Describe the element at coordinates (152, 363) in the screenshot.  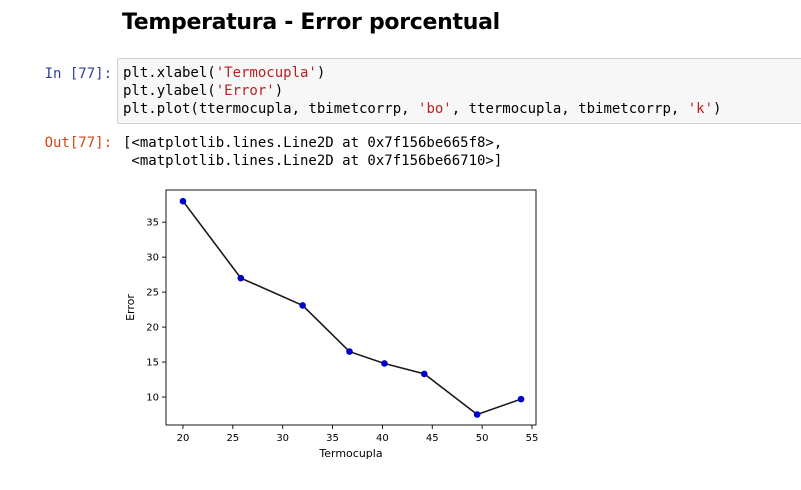
I see `y-tick-label: 15` at that location.